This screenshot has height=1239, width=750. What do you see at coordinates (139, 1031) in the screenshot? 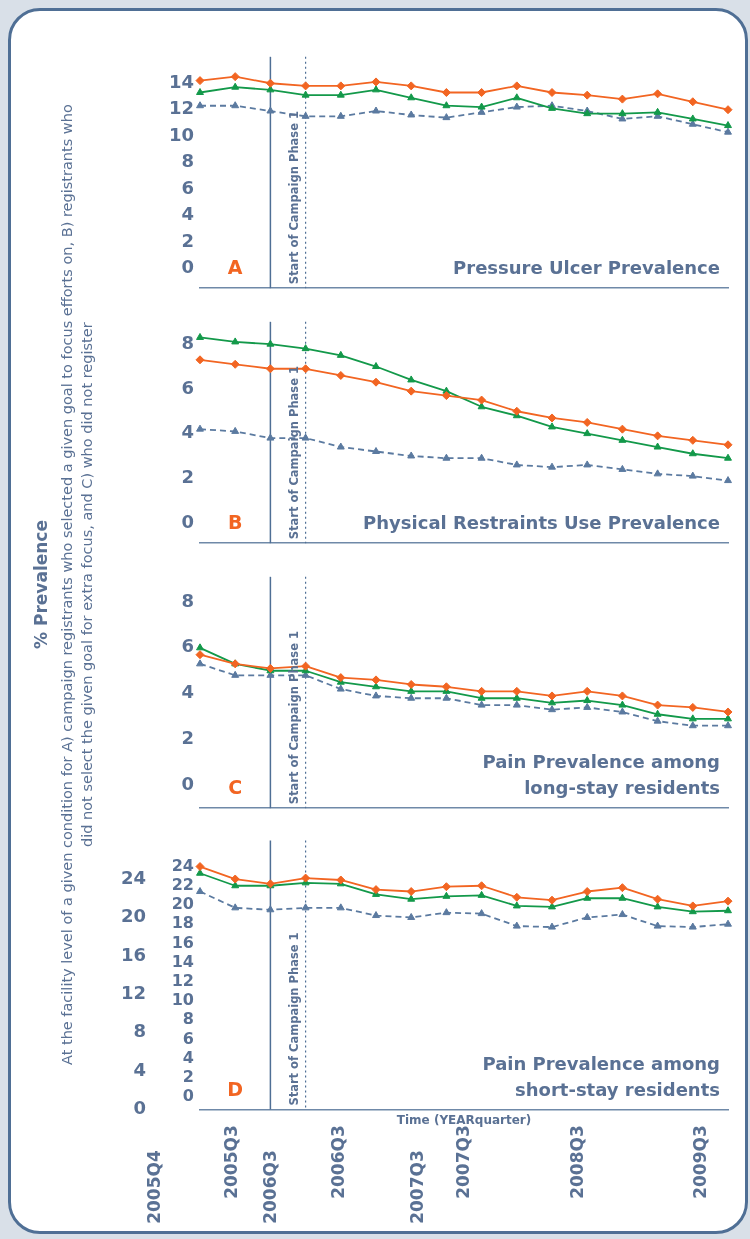
I see `y2-tick-label: 8` at bounding box center [139, 1031].